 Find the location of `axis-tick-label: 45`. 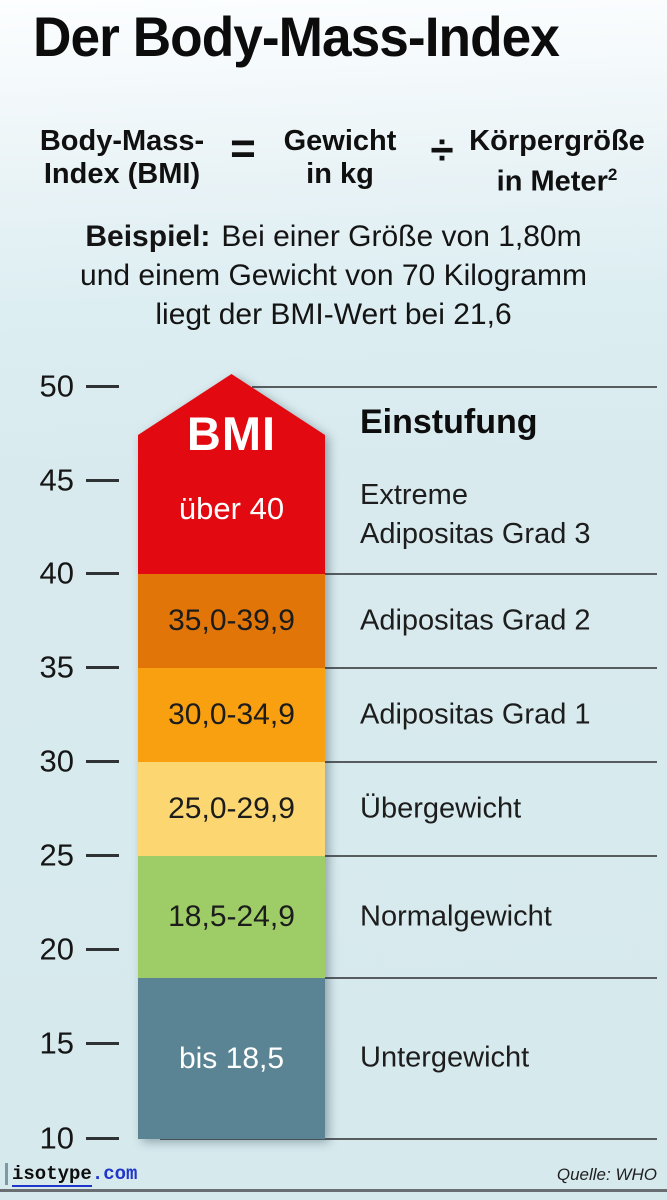

axis-tick-label: 45 is located at coordinates (56, 480).